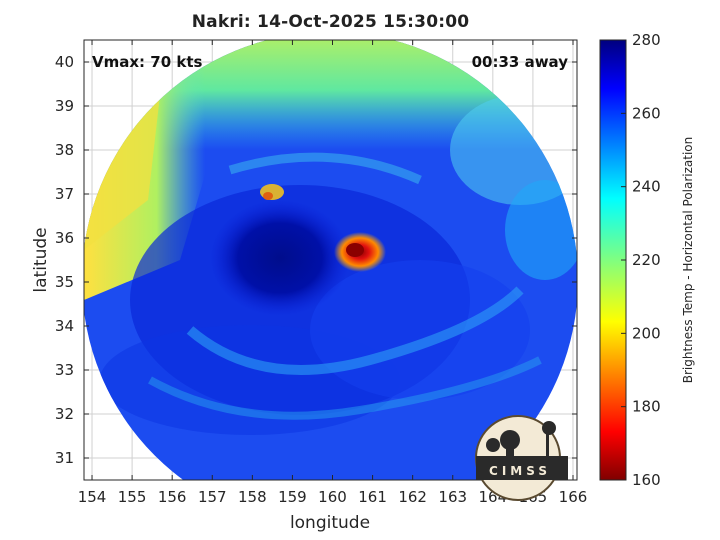 The height and width of the screenshot is (540, 720). I want to click on colorbar-tick-label: 160, so click(646, 480).